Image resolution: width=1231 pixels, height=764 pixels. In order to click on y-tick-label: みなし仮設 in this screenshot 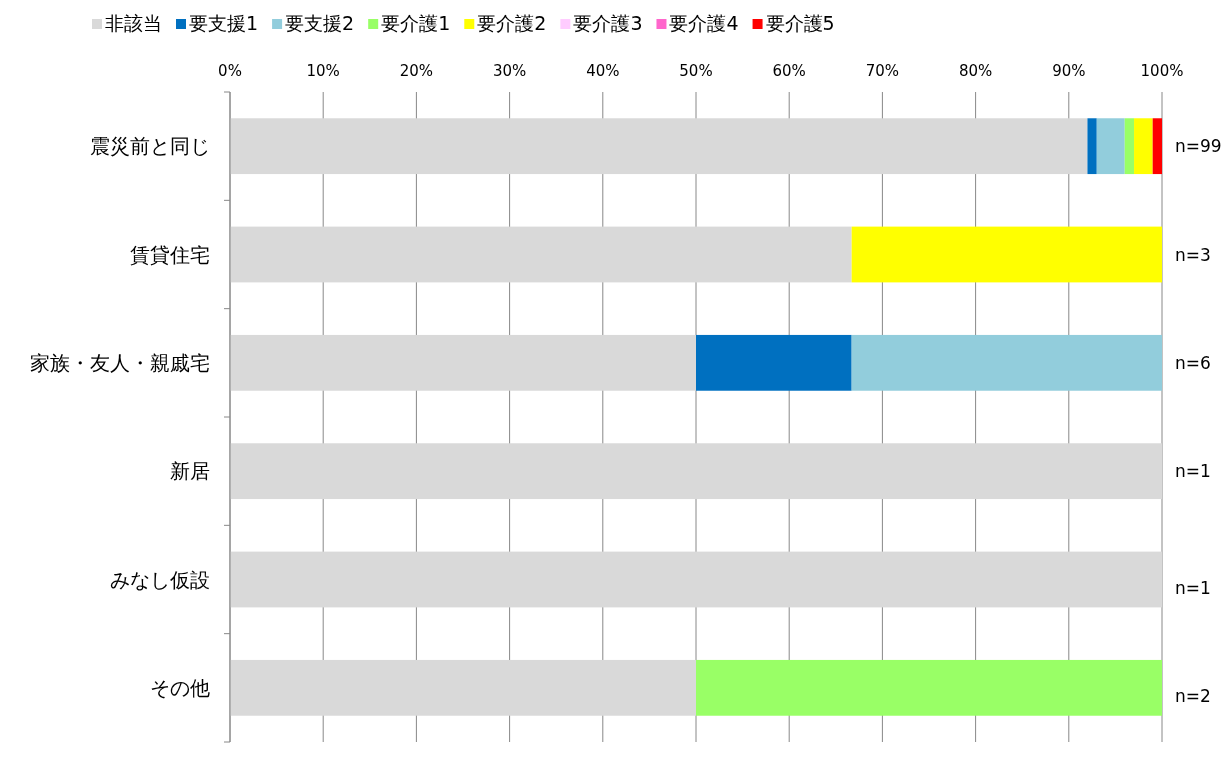, I will do `click(160, 579)`.